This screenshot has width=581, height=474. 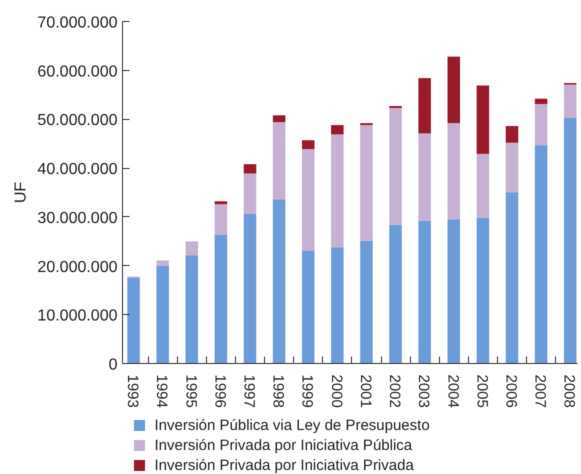 I want to click on x-tick-label: 1999, so click(x=307, y=391).